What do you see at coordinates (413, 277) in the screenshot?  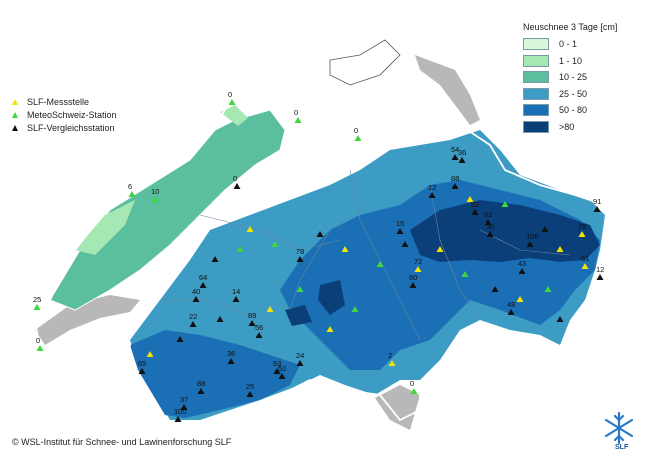 I see `station-value-label: 60` at bounding box center [413, 277].